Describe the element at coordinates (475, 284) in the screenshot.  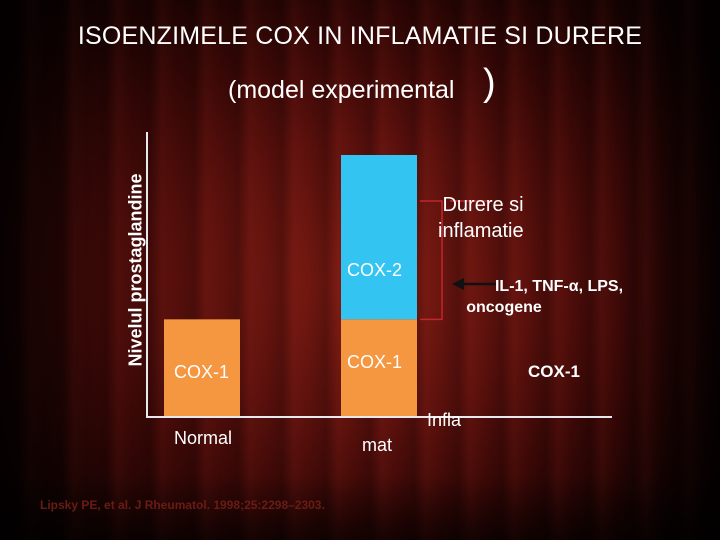
I see `inducer-arrow` at that location.